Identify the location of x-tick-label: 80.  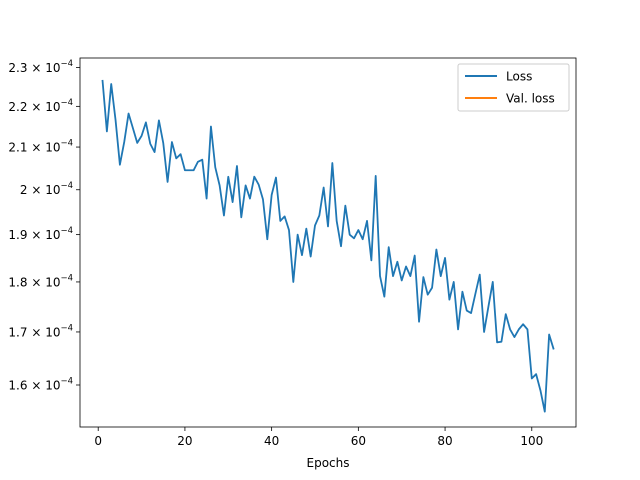
(444, 441).